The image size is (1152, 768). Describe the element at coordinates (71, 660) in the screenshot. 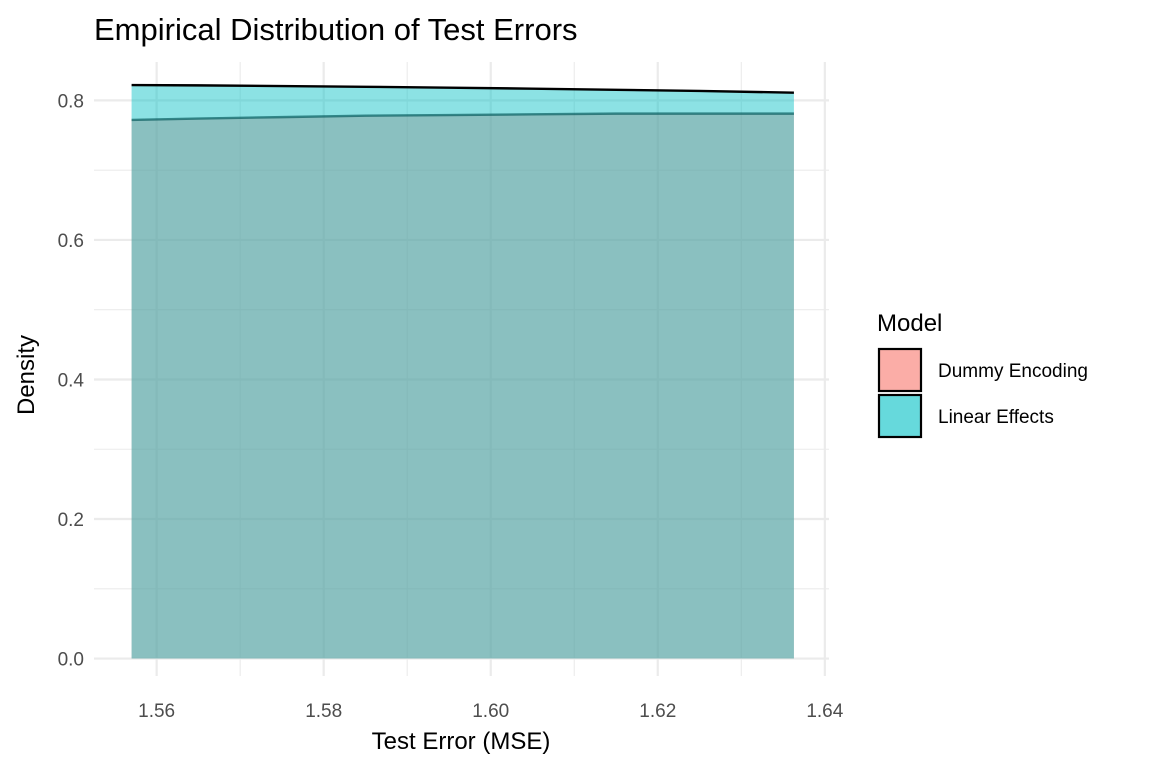

I see `y-tick-label: 0.0` at that location.